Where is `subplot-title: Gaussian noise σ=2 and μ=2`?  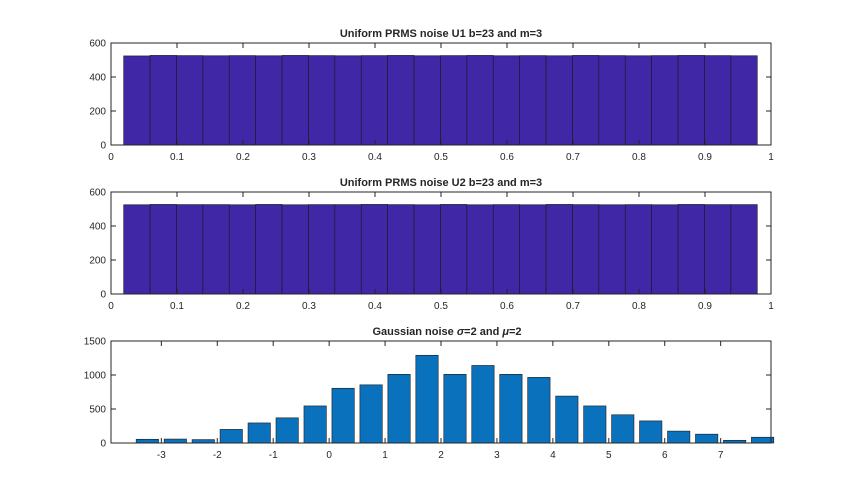 subplot-title: Gaussian noise σ=2 and μ=2 is located at coordinates (446, 332).